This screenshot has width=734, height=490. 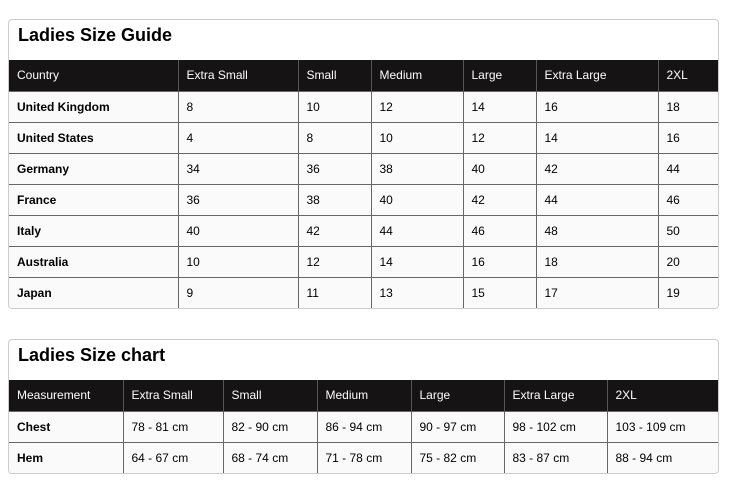 I want to click on table-cell: 71 - 78 cm, so click(x=364, y=457).